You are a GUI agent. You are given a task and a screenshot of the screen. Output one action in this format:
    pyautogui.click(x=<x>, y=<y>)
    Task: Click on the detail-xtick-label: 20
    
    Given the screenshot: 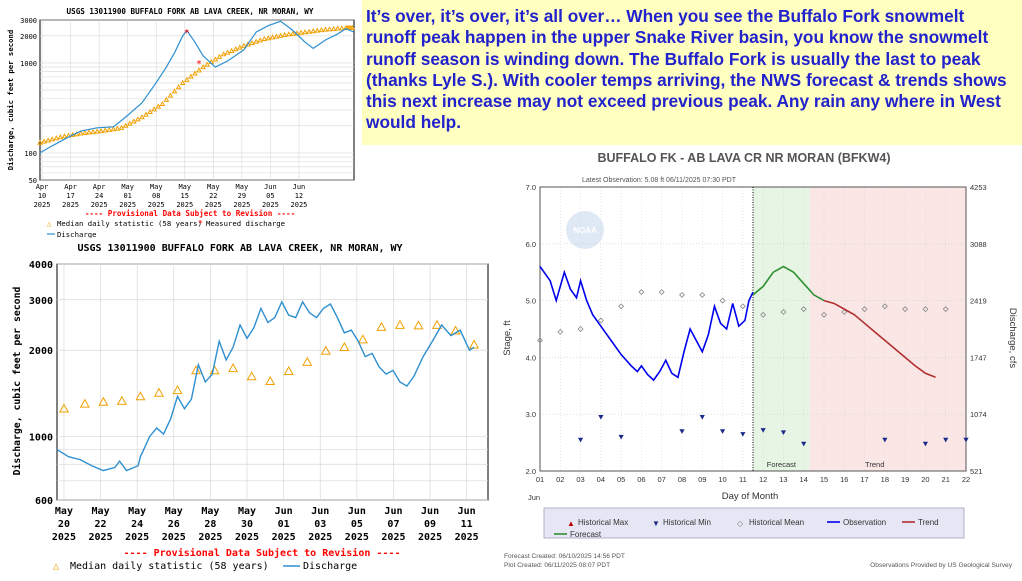 What is the action you would take?
    pyautogui.click(x=64, y=524)
    